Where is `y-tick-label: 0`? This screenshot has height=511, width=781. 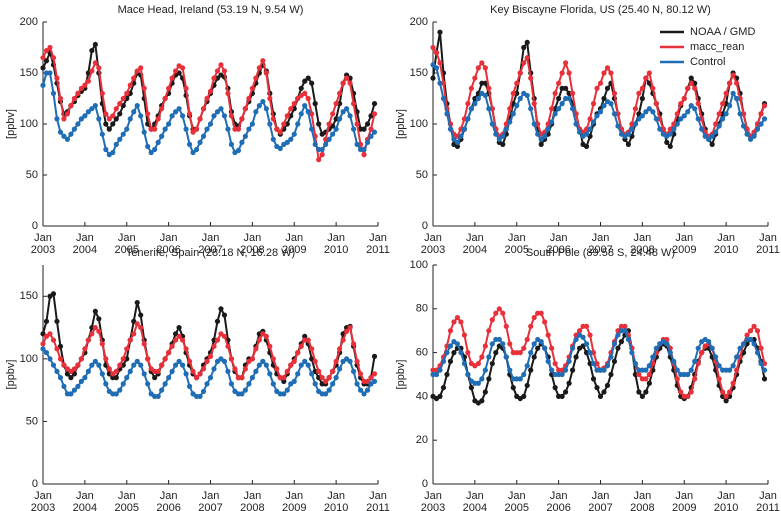
y-tick-label: 0 is located at coordinates (35, 226).